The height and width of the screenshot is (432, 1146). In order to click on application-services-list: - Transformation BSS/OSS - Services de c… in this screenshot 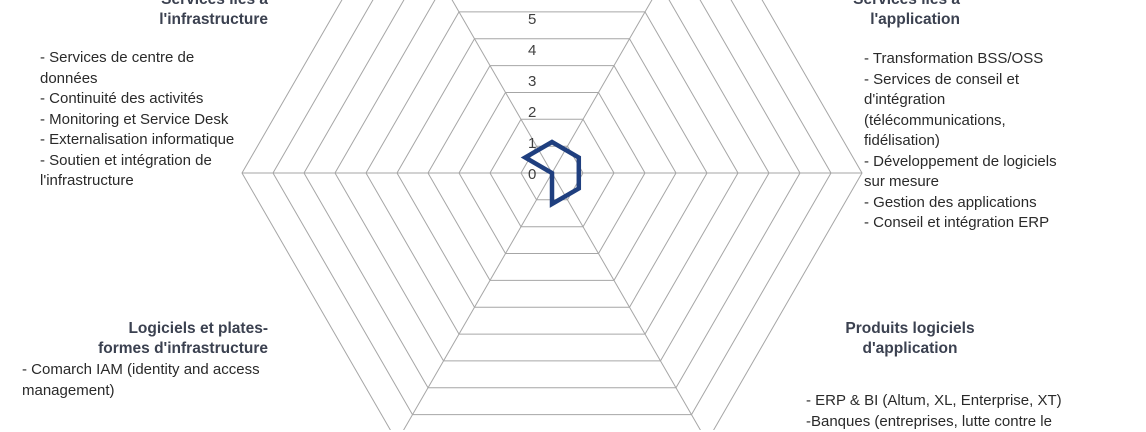, I will do `click(994, 141)`.